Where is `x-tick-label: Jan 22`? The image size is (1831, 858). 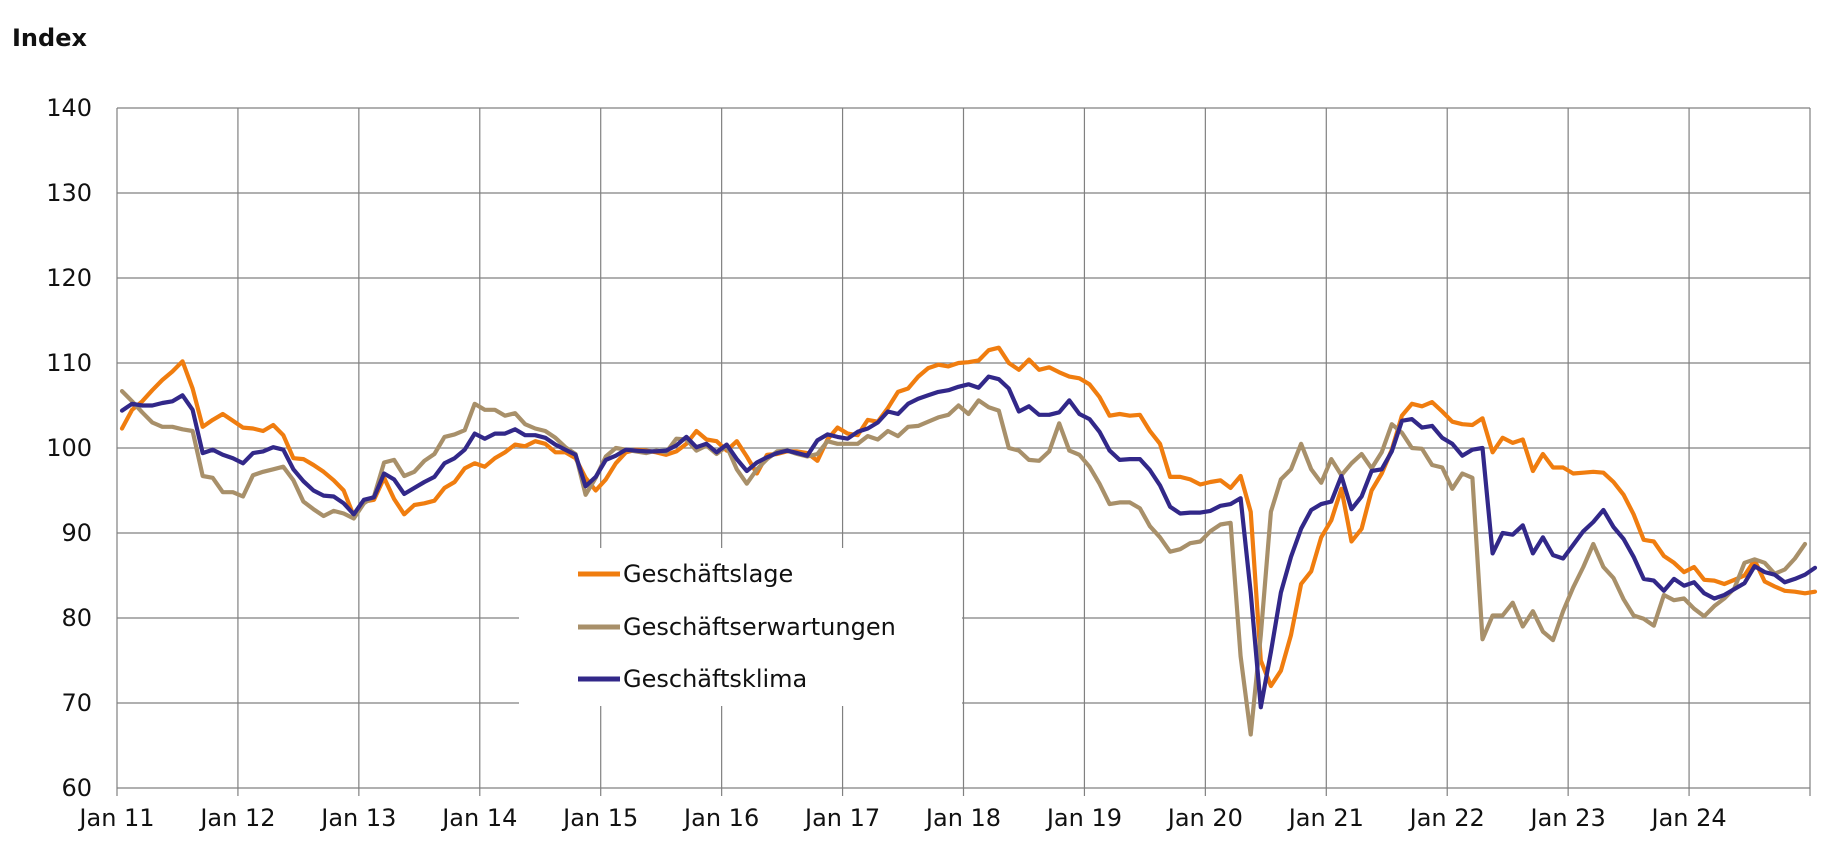
x-tick-label: Jan 22 is located at coordinates (1446, 818).